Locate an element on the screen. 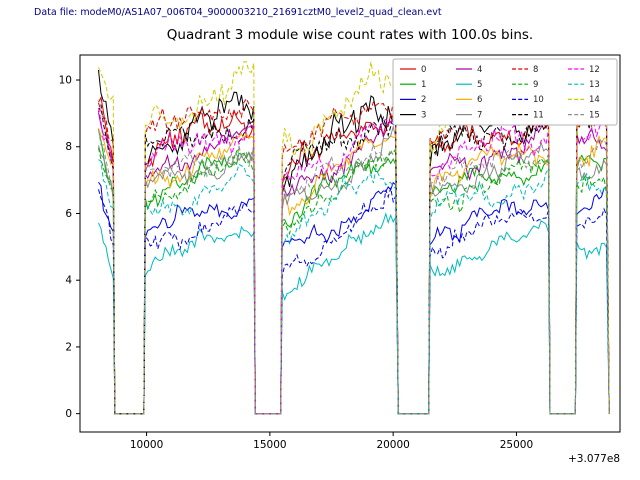  legend-item-label: 14 is located at coordinates (594, 100).